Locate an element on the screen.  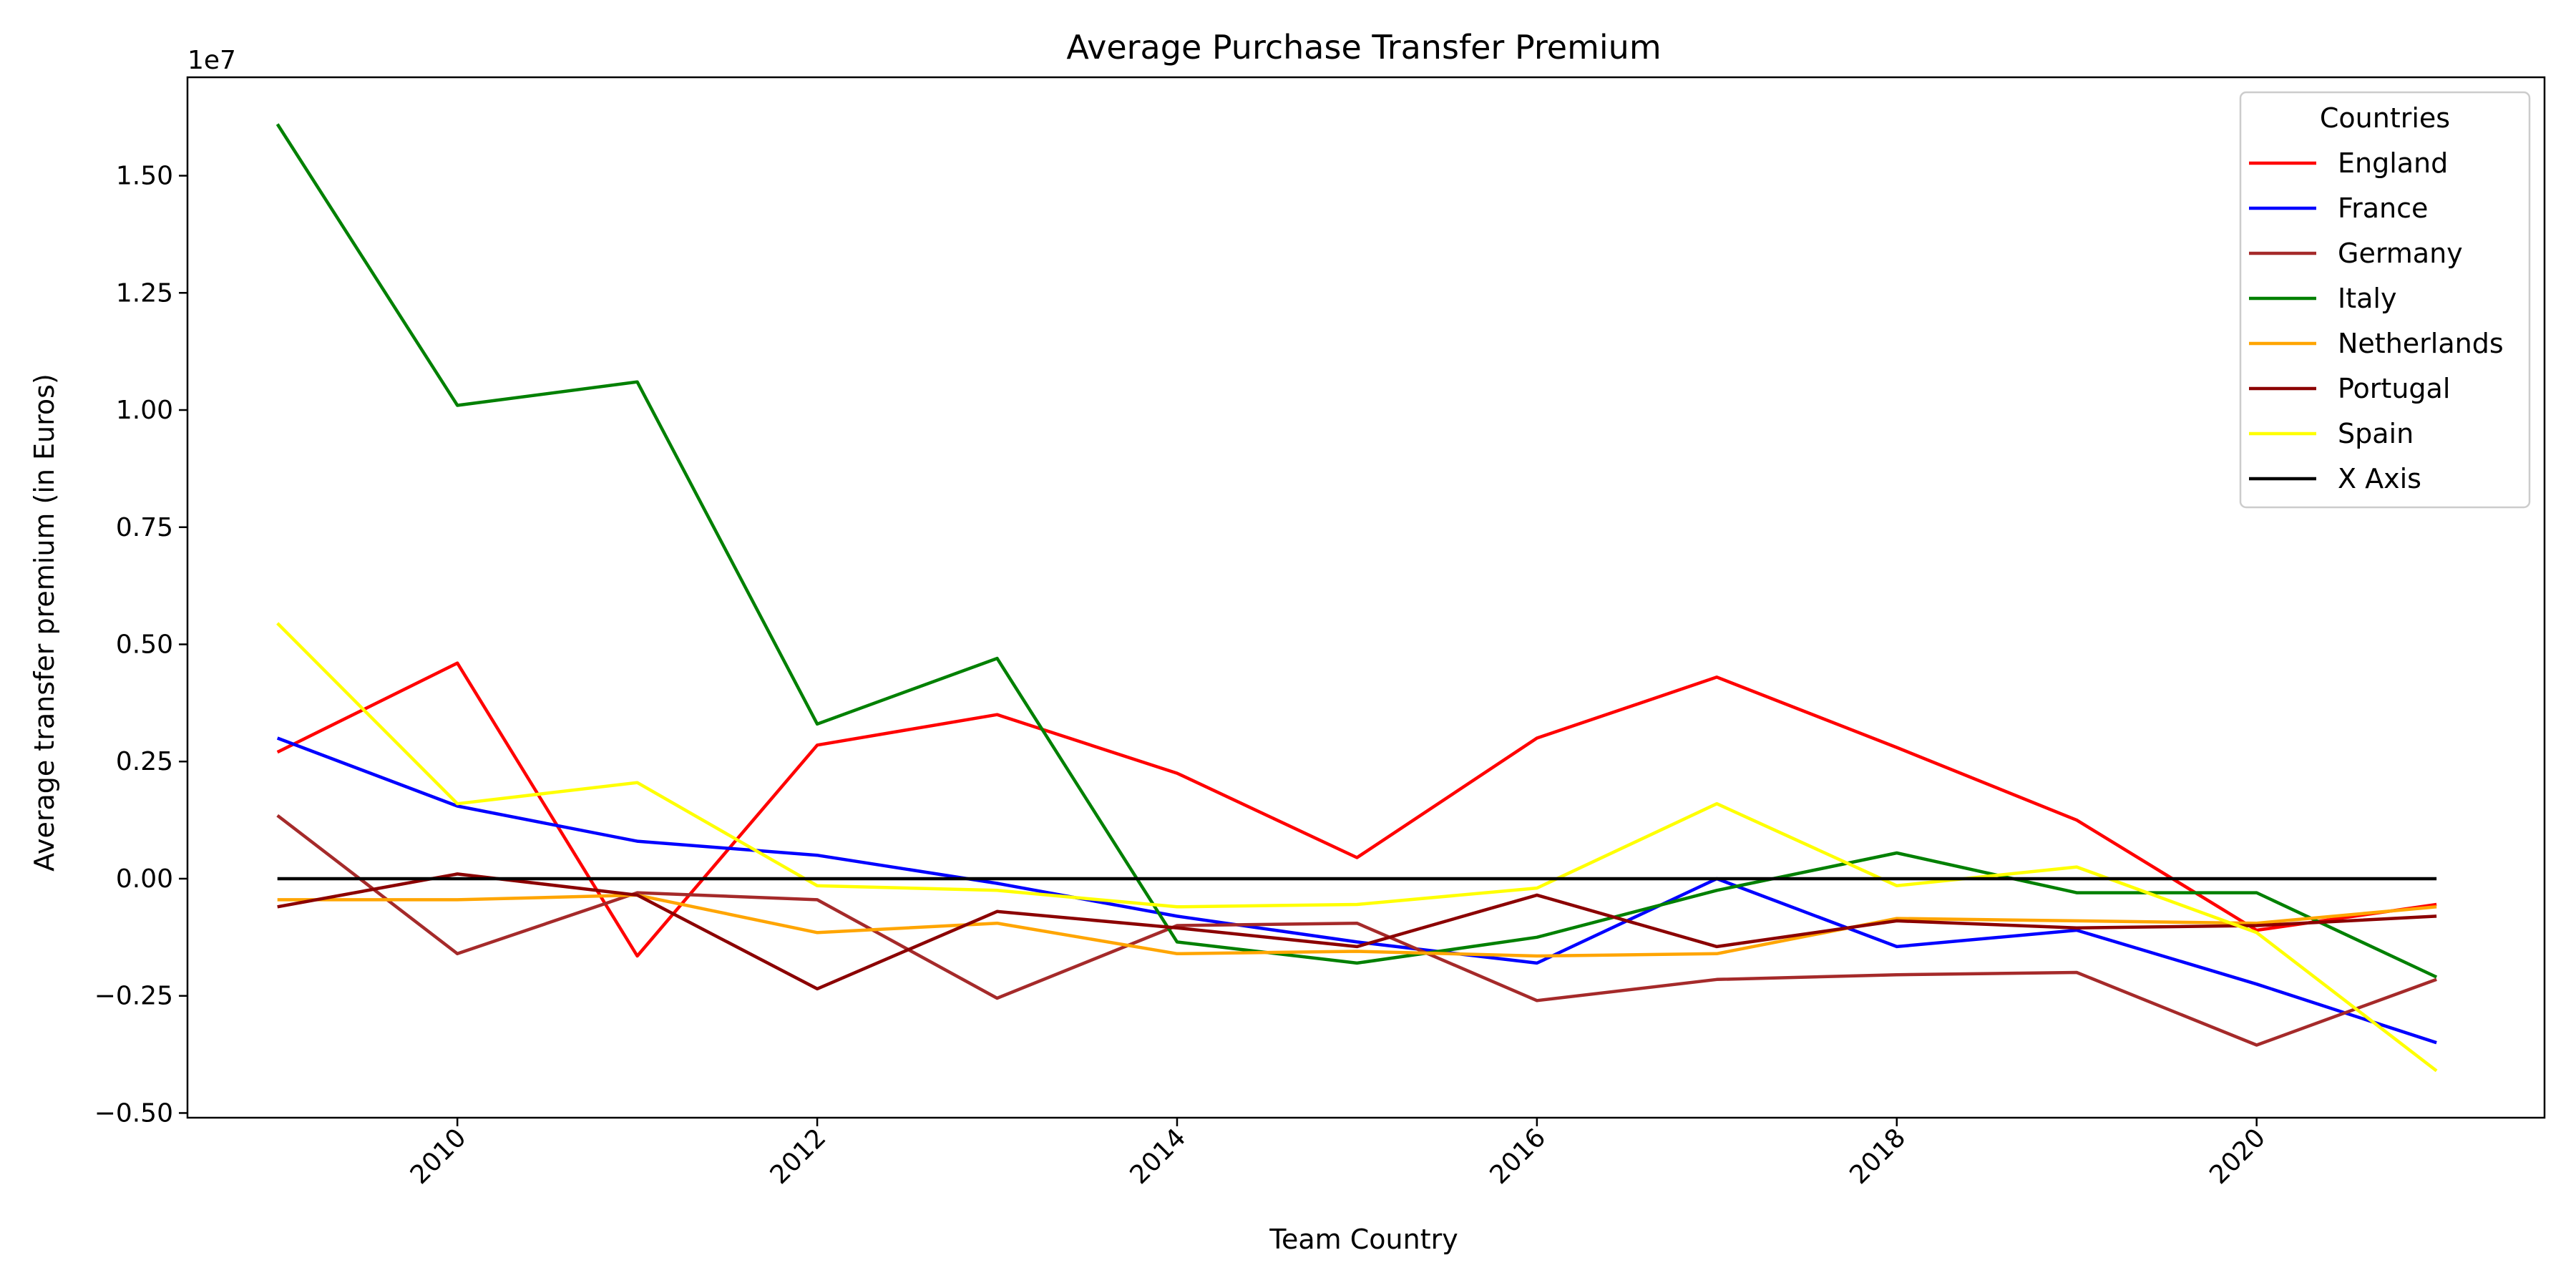
y-tick-label: −0.25 is located at coordinates (133, 996).